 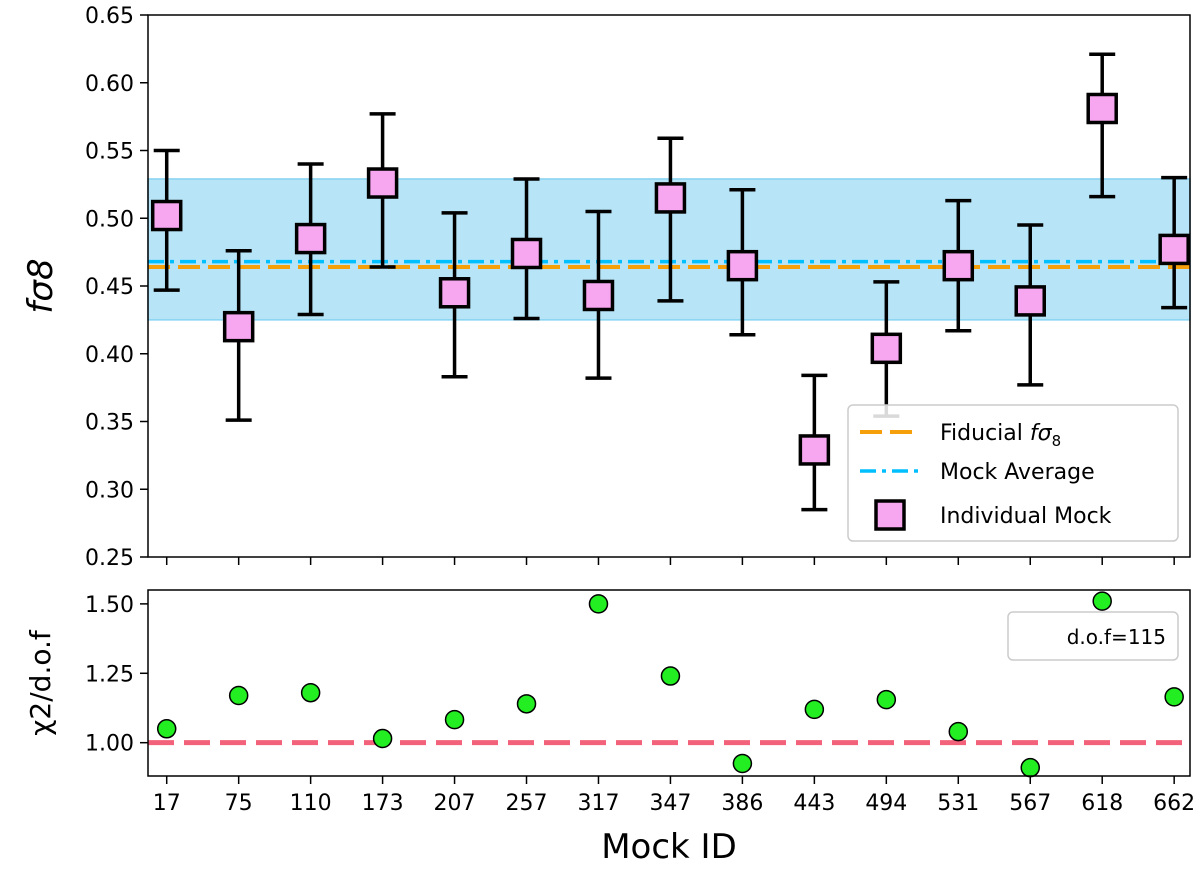 What do you see at coordinates (109, 16) in the screenshot?
I see `y-tick-label: 0.65` at bounding box center [109, 16].